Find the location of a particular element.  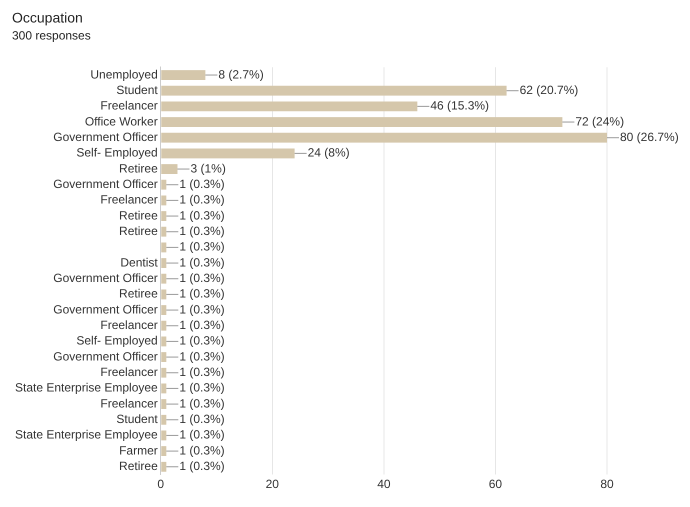

y-tick-label: Office Worker is located at coordinates (121, 121).